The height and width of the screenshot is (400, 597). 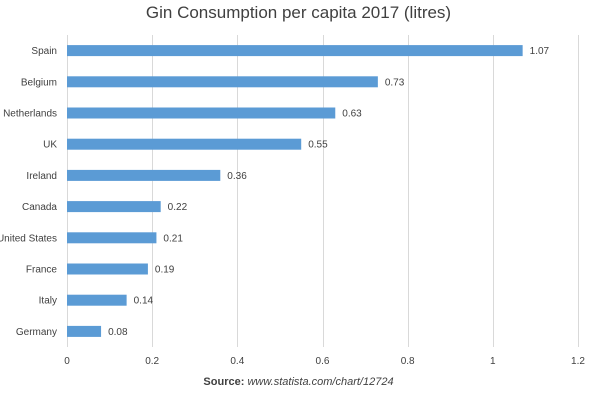 What do you see at coordinates (237, 176) in the screenshot?
I see `data-label: 0.36` at bounding box center [237, 176].